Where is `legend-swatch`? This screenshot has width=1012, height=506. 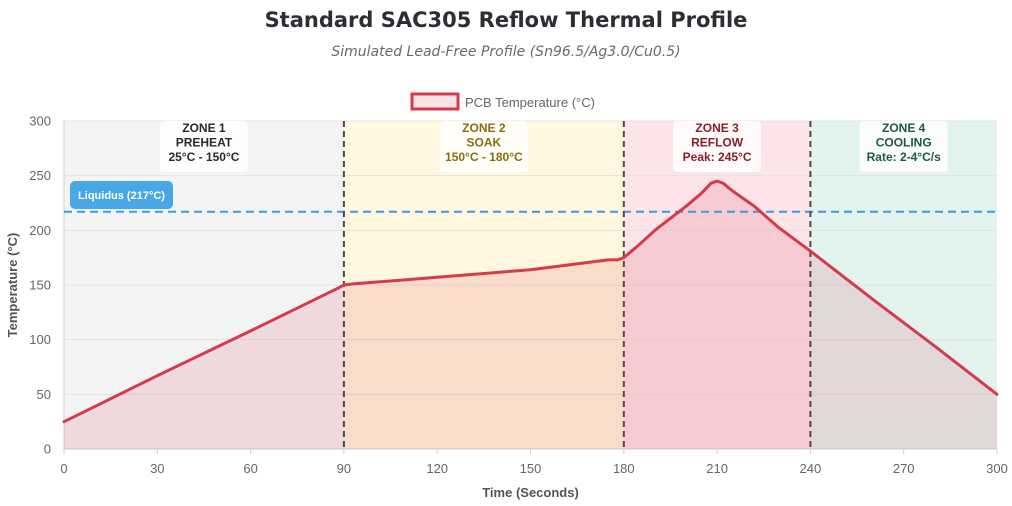 legend-swatch is located at coordinates (435, 101).